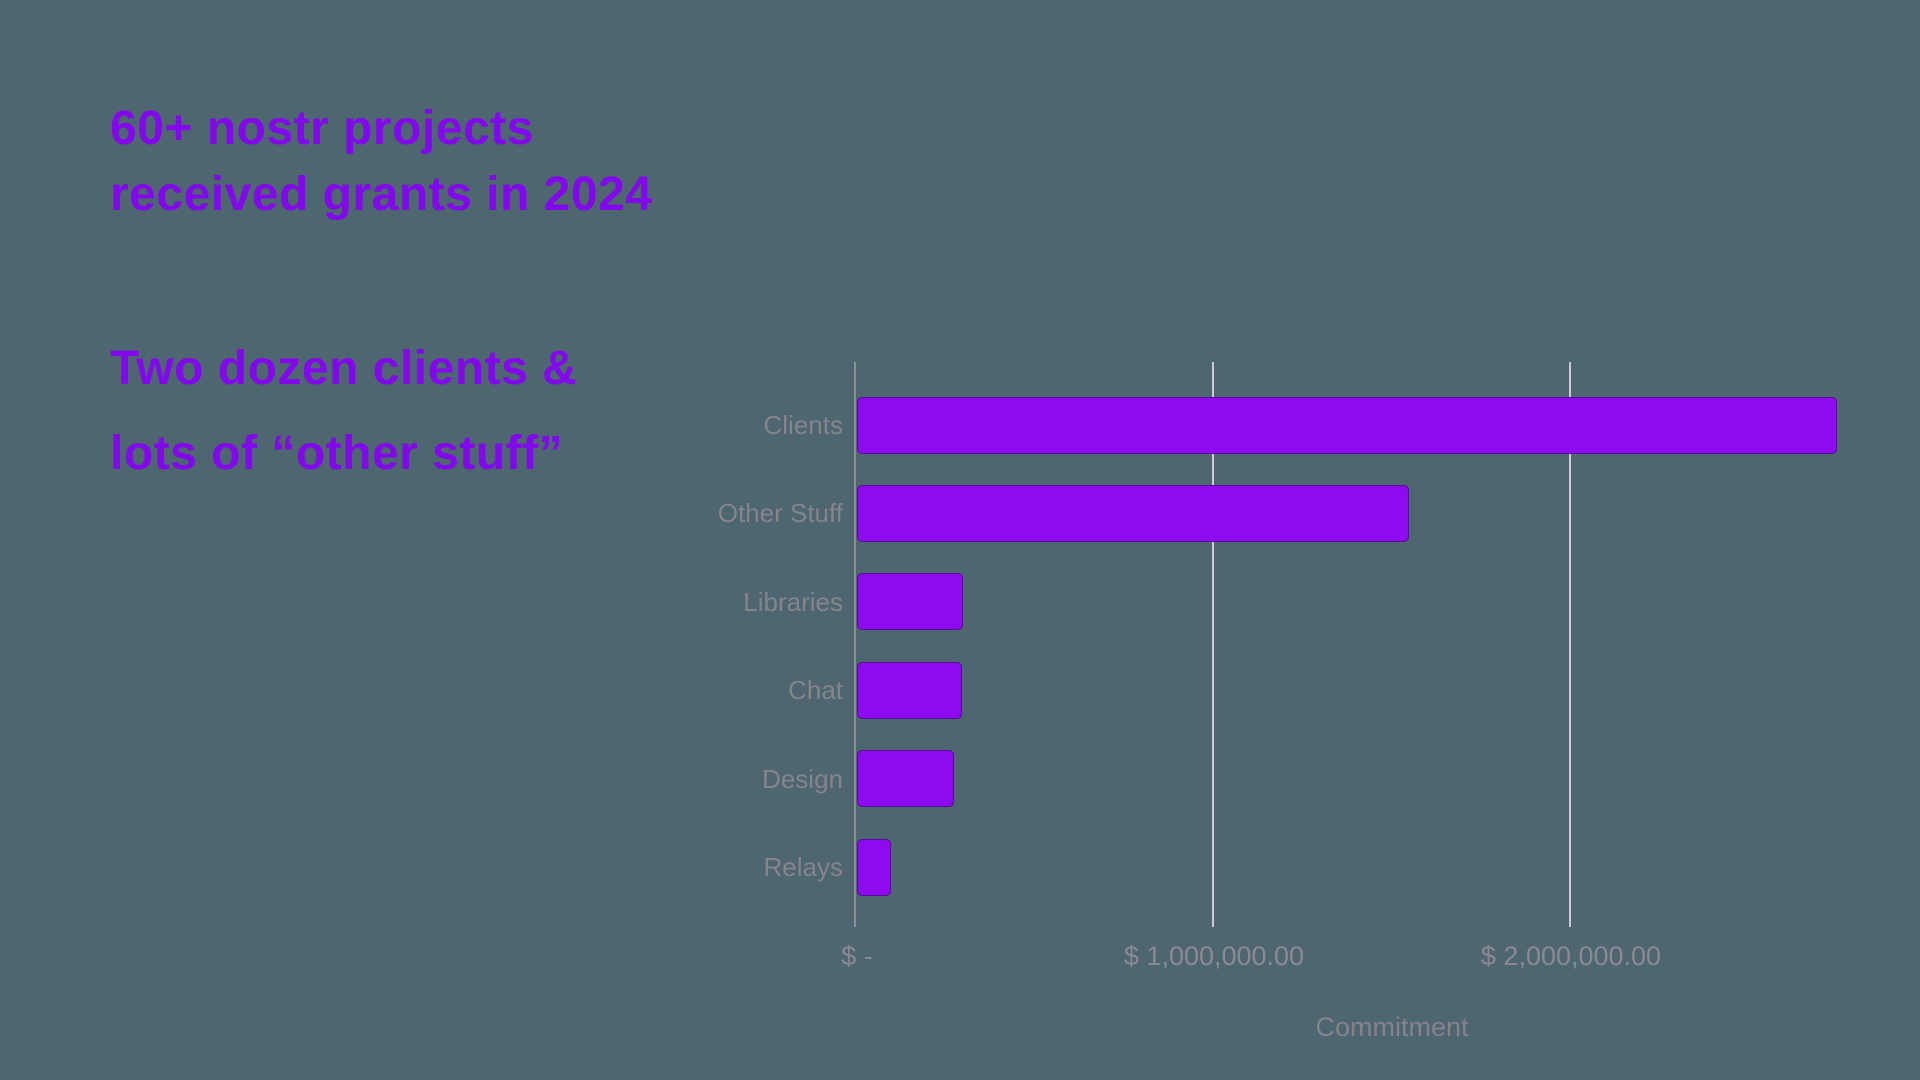  What do you see at coordinates (874, 867) in the screenshot?
I see `bar-relays` at bounding box center [874, 867].